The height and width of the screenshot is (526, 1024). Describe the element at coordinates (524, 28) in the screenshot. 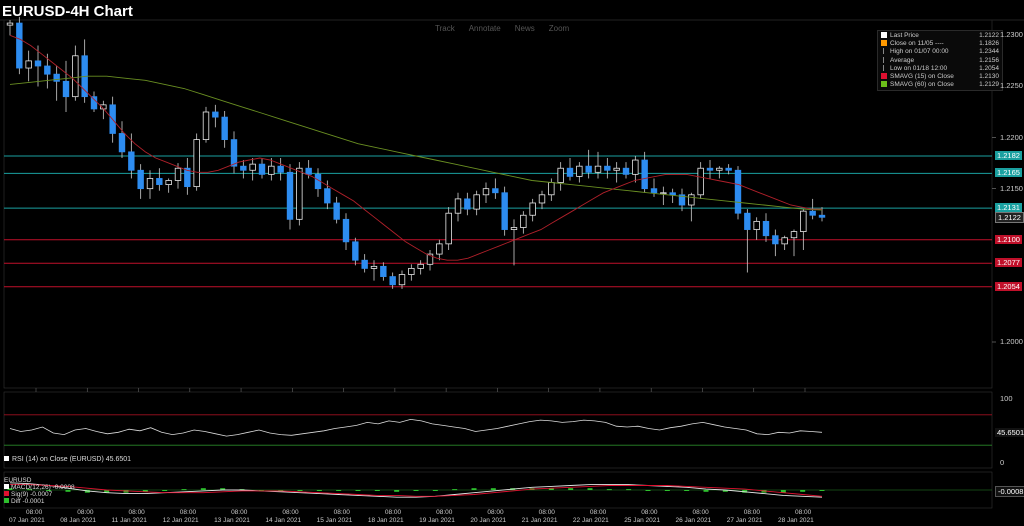

I see `news-button: News` at that location.